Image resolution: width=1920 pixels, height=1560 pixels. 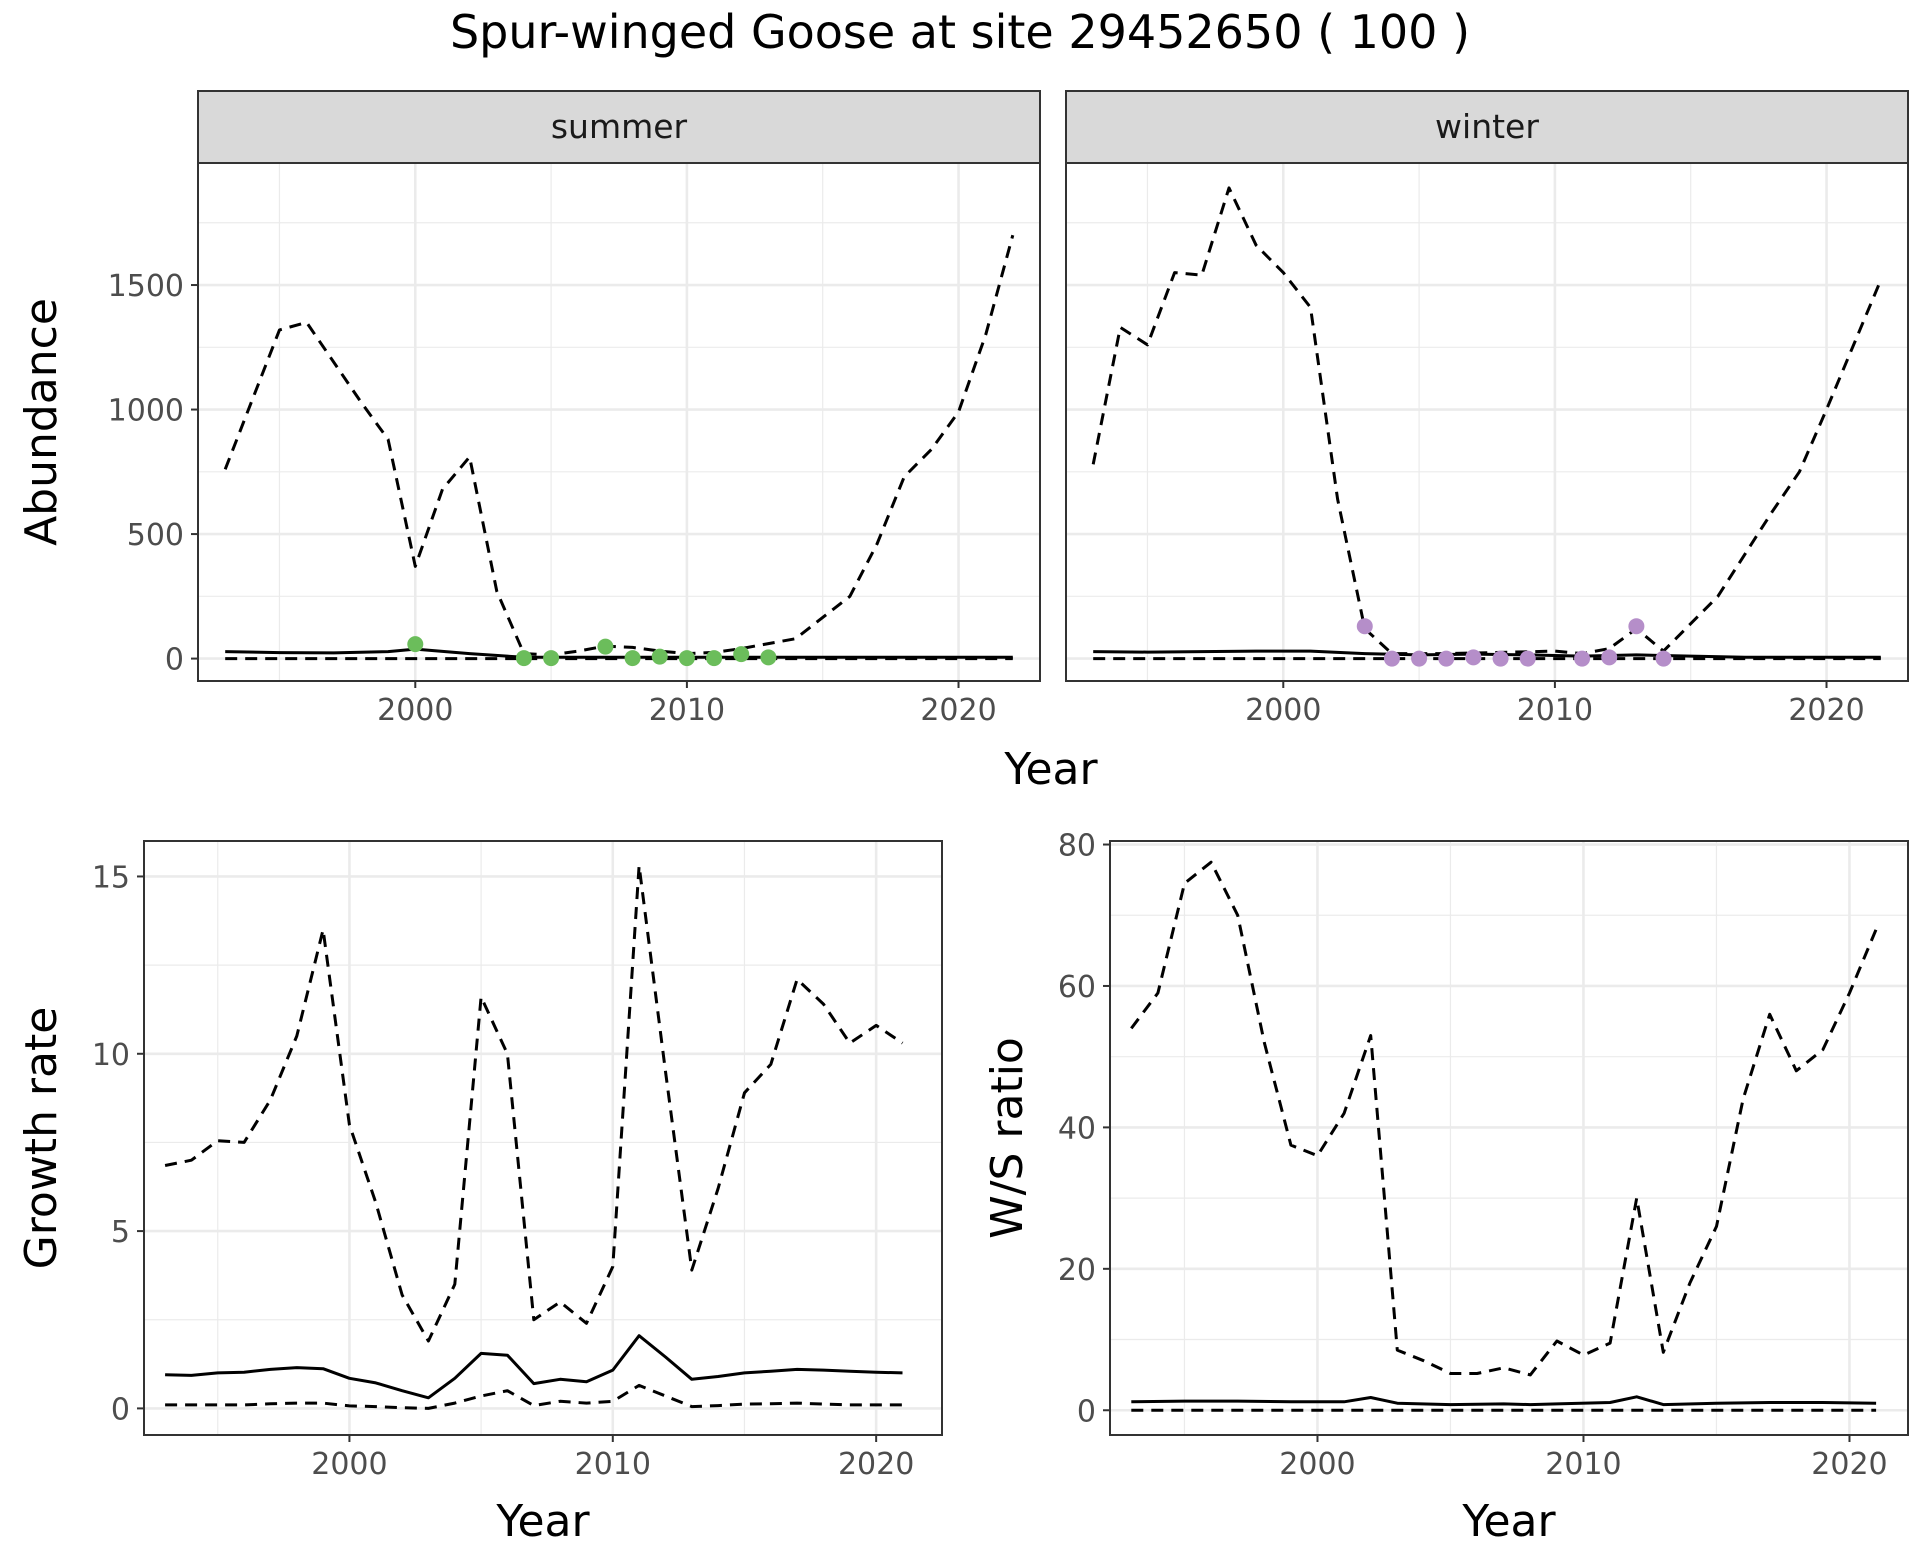 I want to click on growth-rate-y-tick-label: 10, so click(x=111, y=1055).